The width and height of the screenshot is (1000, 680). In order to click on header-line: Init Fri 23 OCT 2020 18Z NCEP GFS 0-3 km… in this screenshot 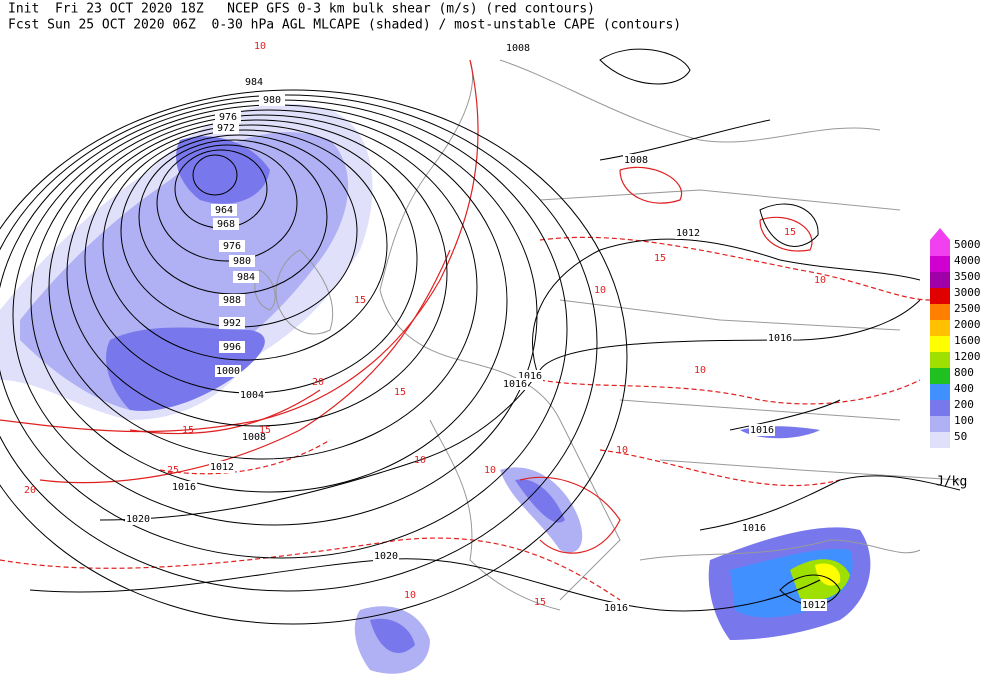, I will do `click(301, 9)`.